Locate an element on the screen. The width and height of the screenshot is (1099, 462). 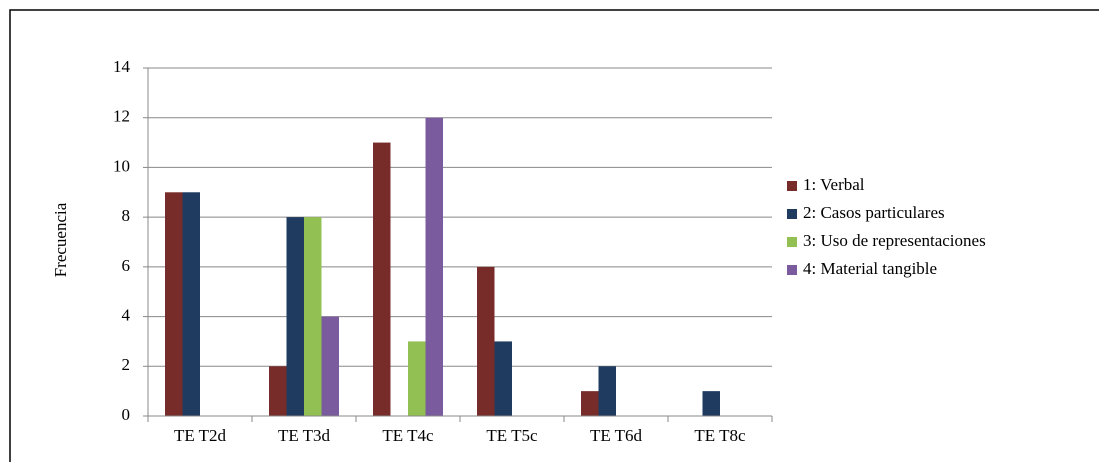
y-tick-label: 12 is located at coordinates (121, 116).